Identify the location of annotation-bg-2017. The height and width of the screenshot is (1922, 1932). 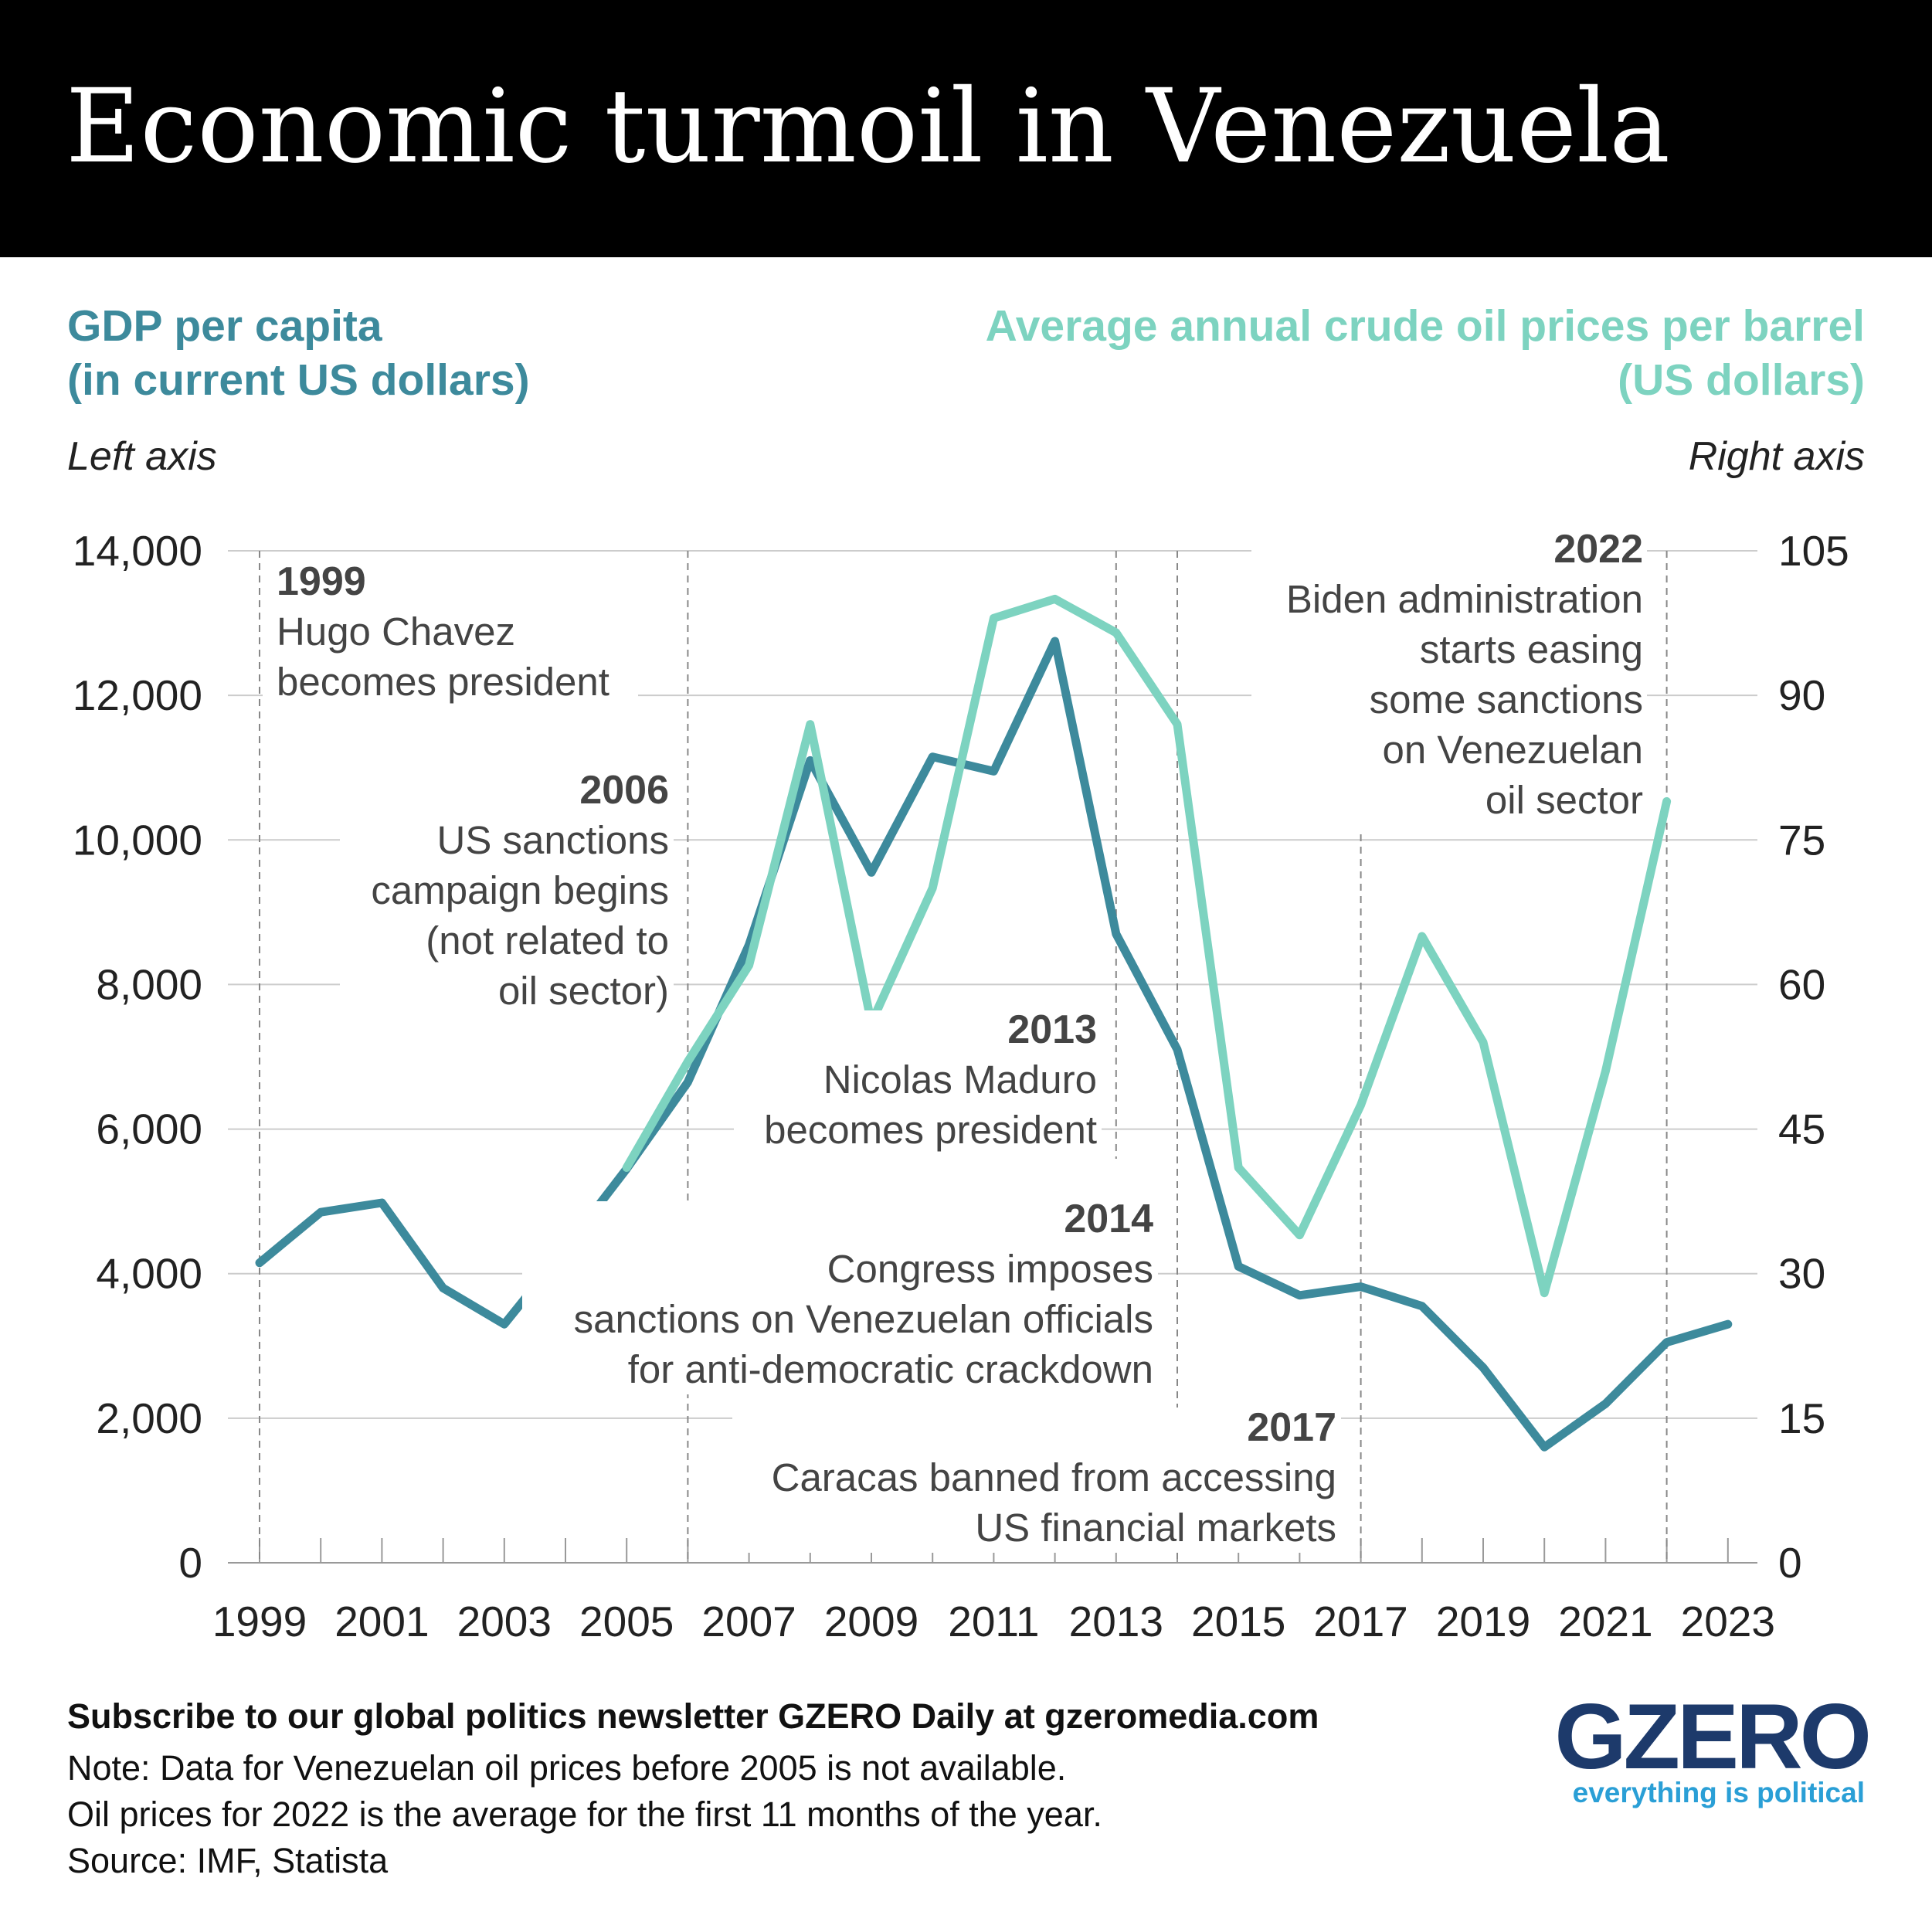
(1036, 1480).